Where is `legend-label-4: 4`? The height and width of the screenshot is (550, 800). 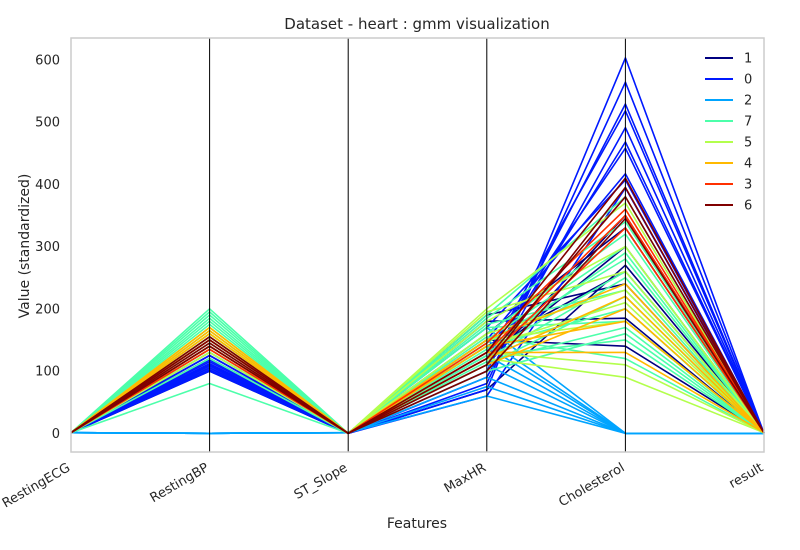
legend-label-4: 4 is located at coordinates (748, 164).